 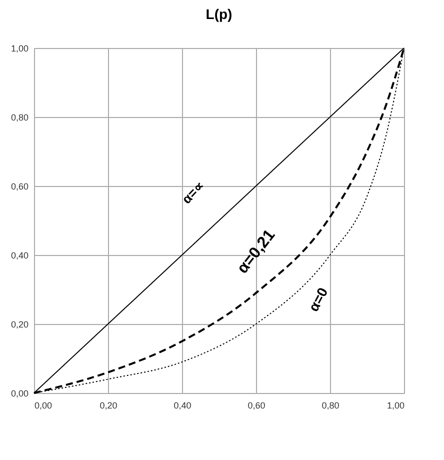 I want to click on annotation: α=0, so click(x=318, y=299).